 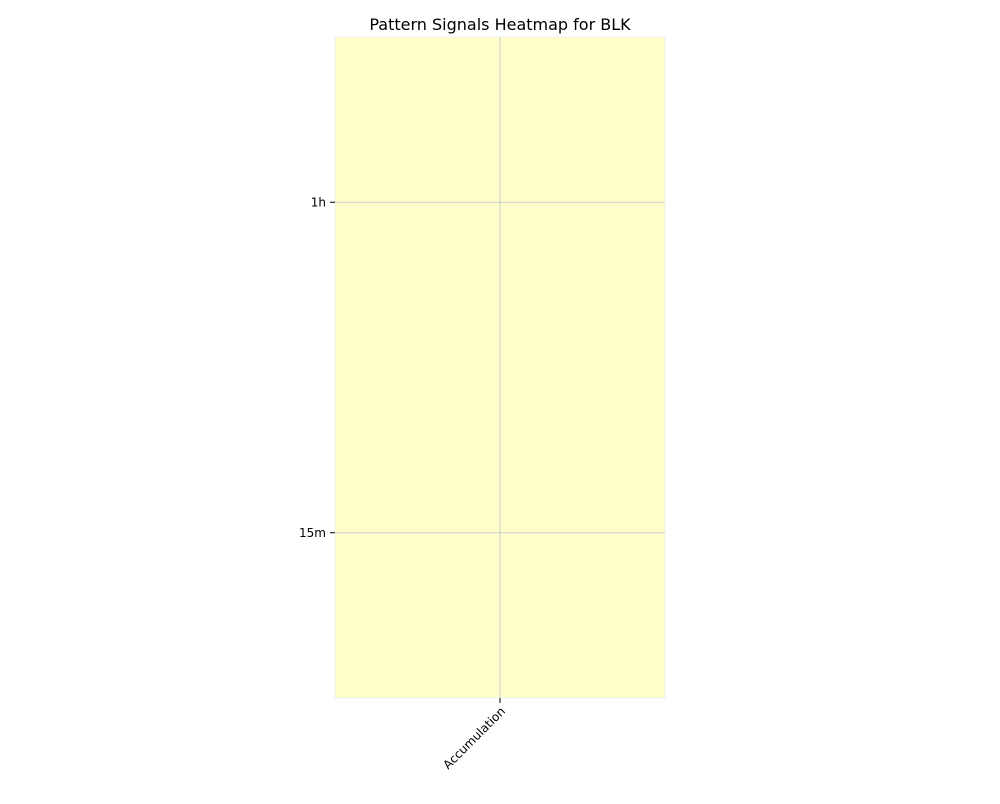 What do you see at coordinates (500, 24) in the screenshot?
I see `chart-title: Pattern Signals Heatmap for BLK` at bounding box center [500, 24].